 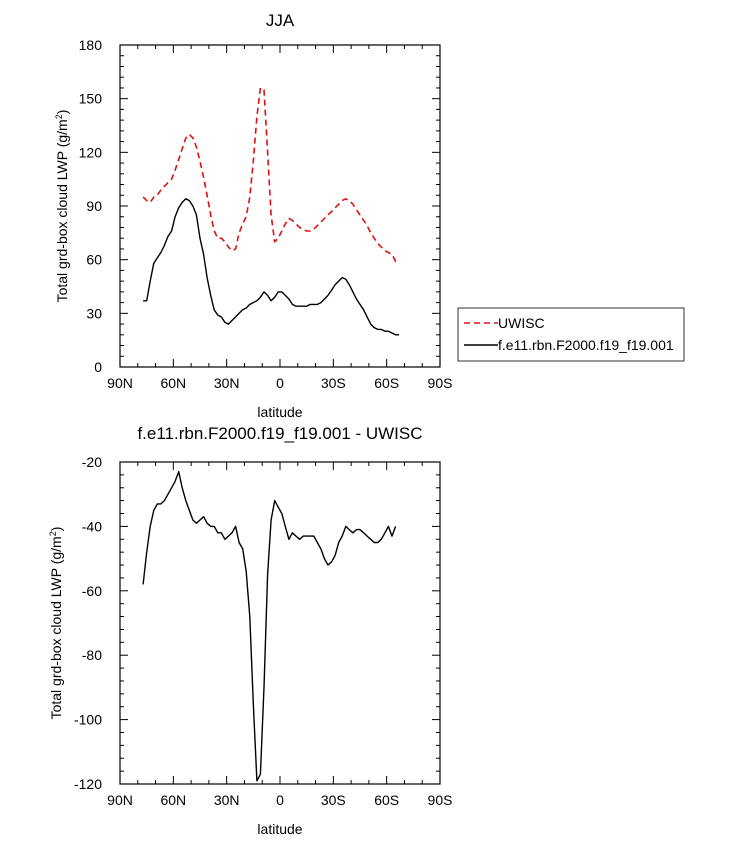 I want to click on y-tick-label: -60, so click(x=92, y=591).